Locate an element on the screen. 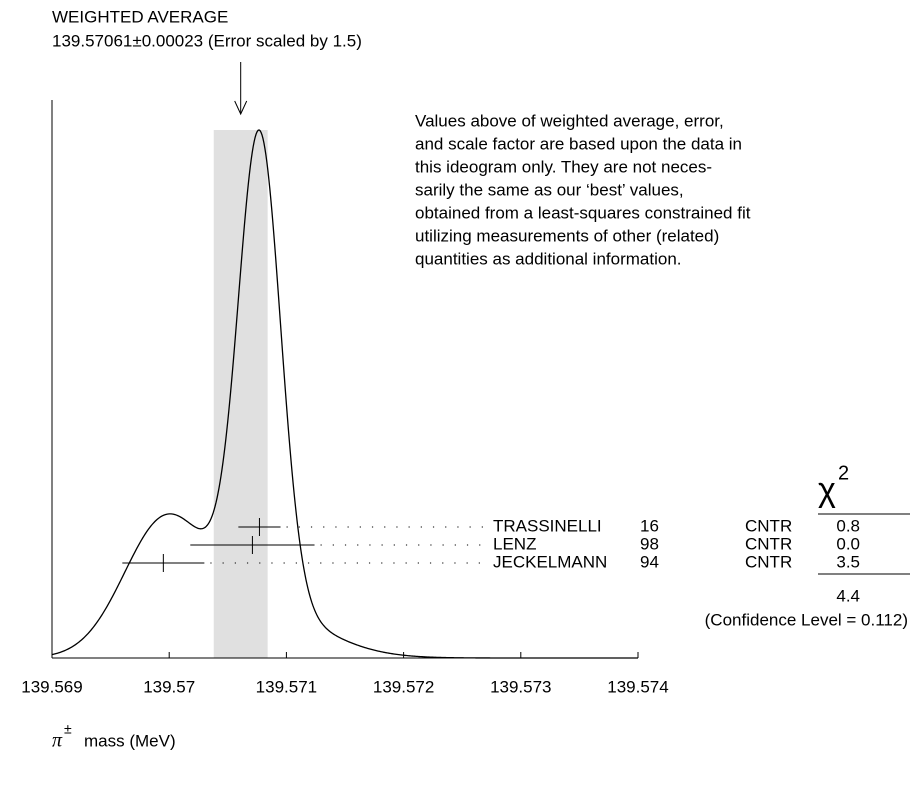 Image resolution: width=911 pixels, height=789 pixels. x-tick-label: 139.573 is located at coordinates (520, 686).